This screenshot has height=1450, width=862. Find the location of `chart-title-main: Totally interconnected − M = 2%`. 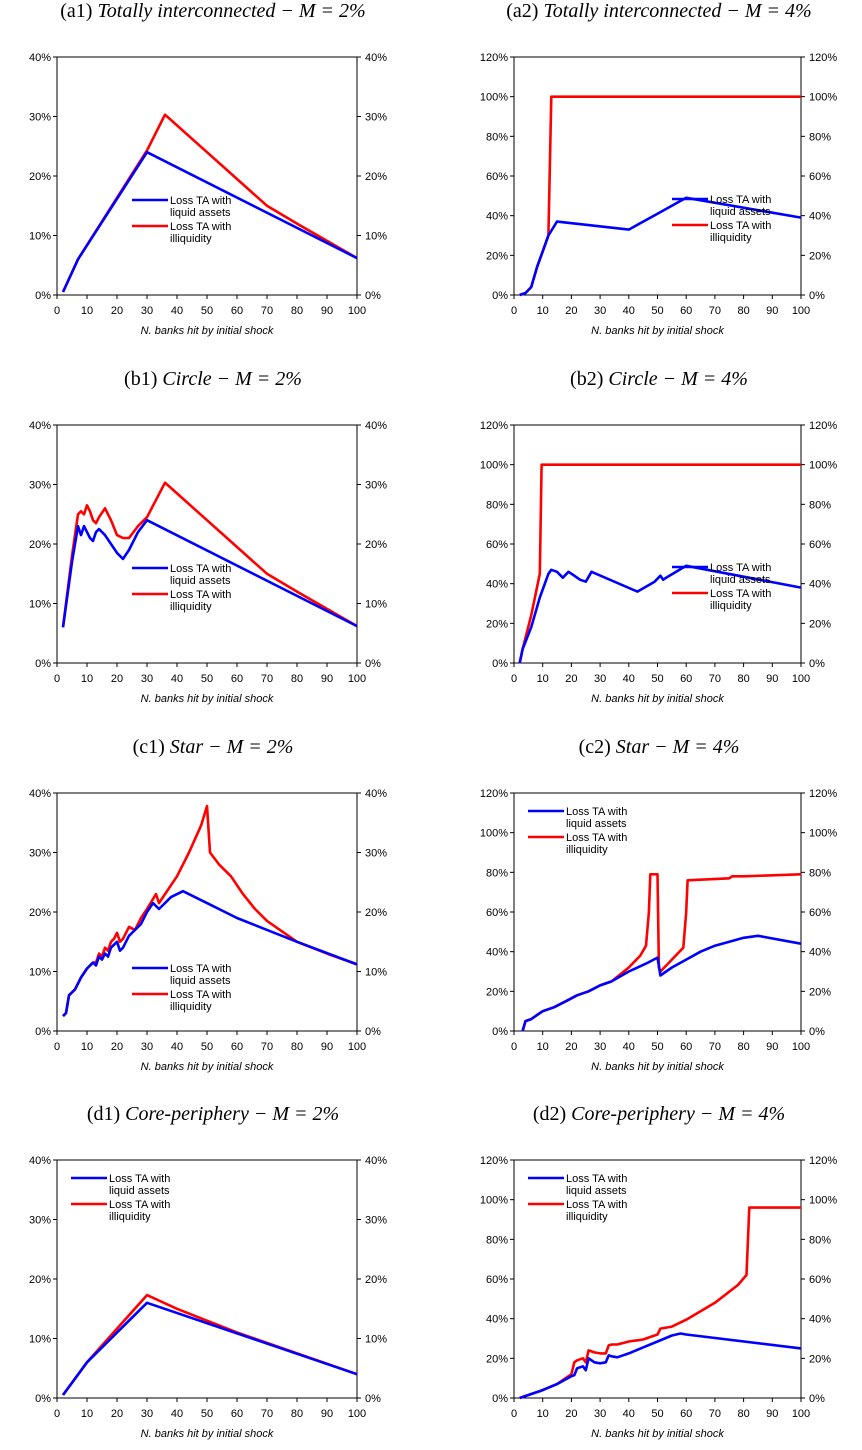

chart-title-main: Totally interconnected − M = 2% is located at coordinates (231, 11).